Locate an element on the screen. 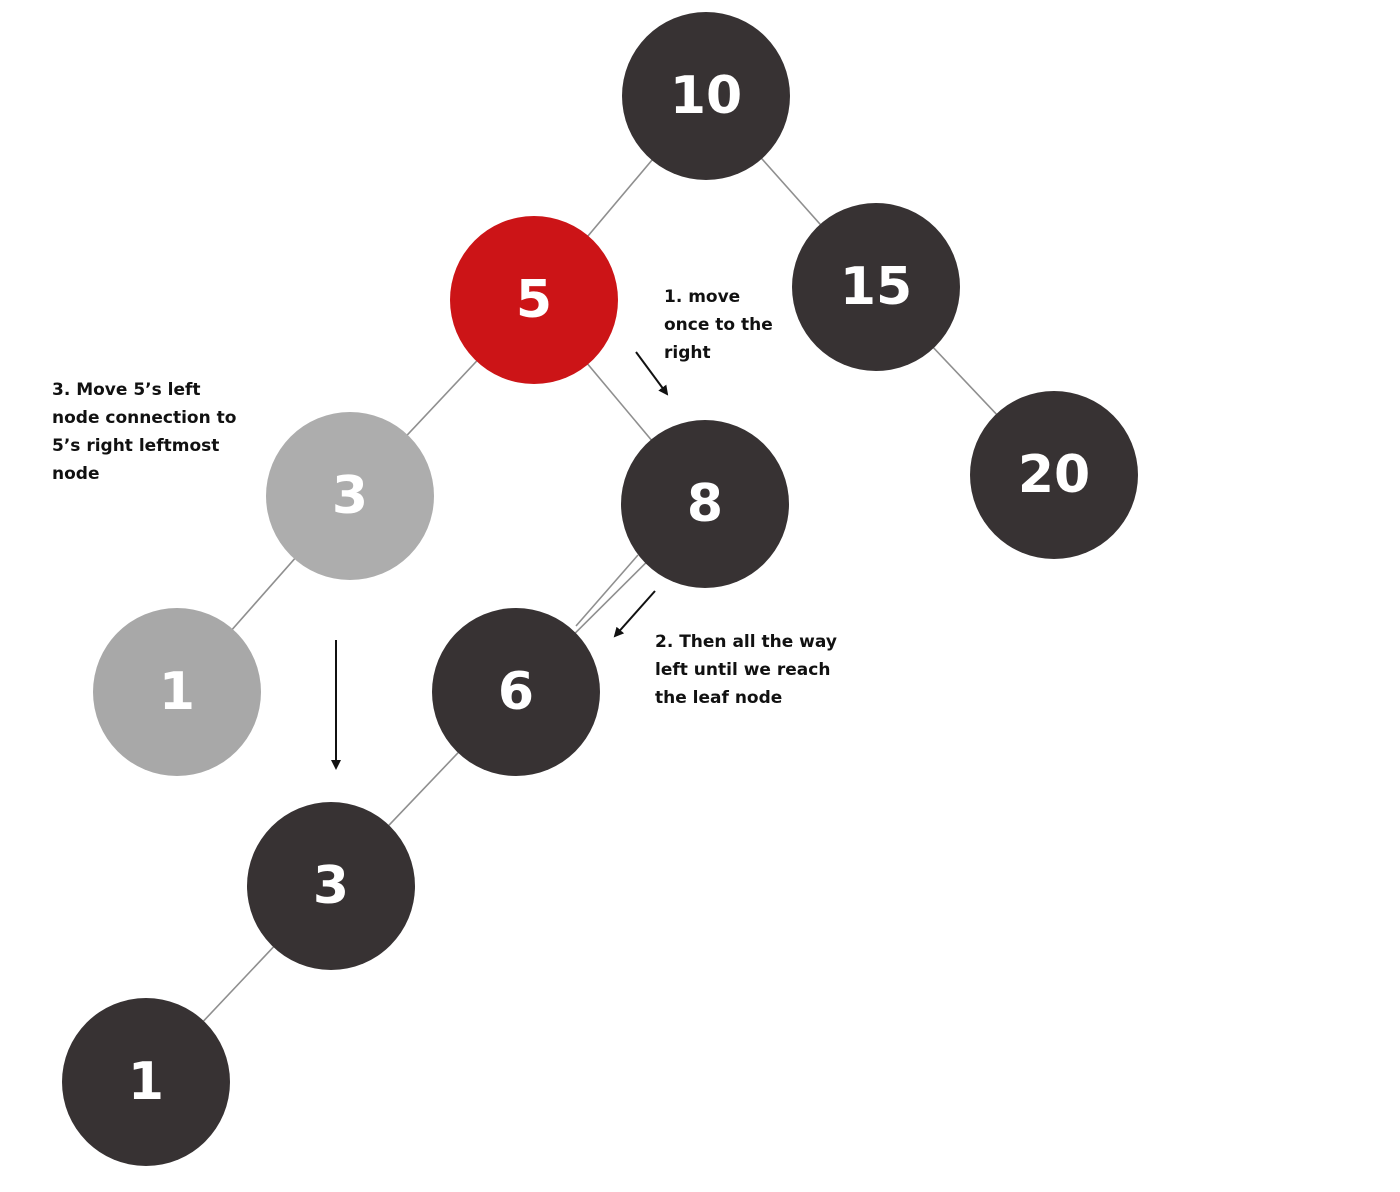 This screenshot has width=1400, height=1192. step2-arrow is located at coordinates (634, 614).